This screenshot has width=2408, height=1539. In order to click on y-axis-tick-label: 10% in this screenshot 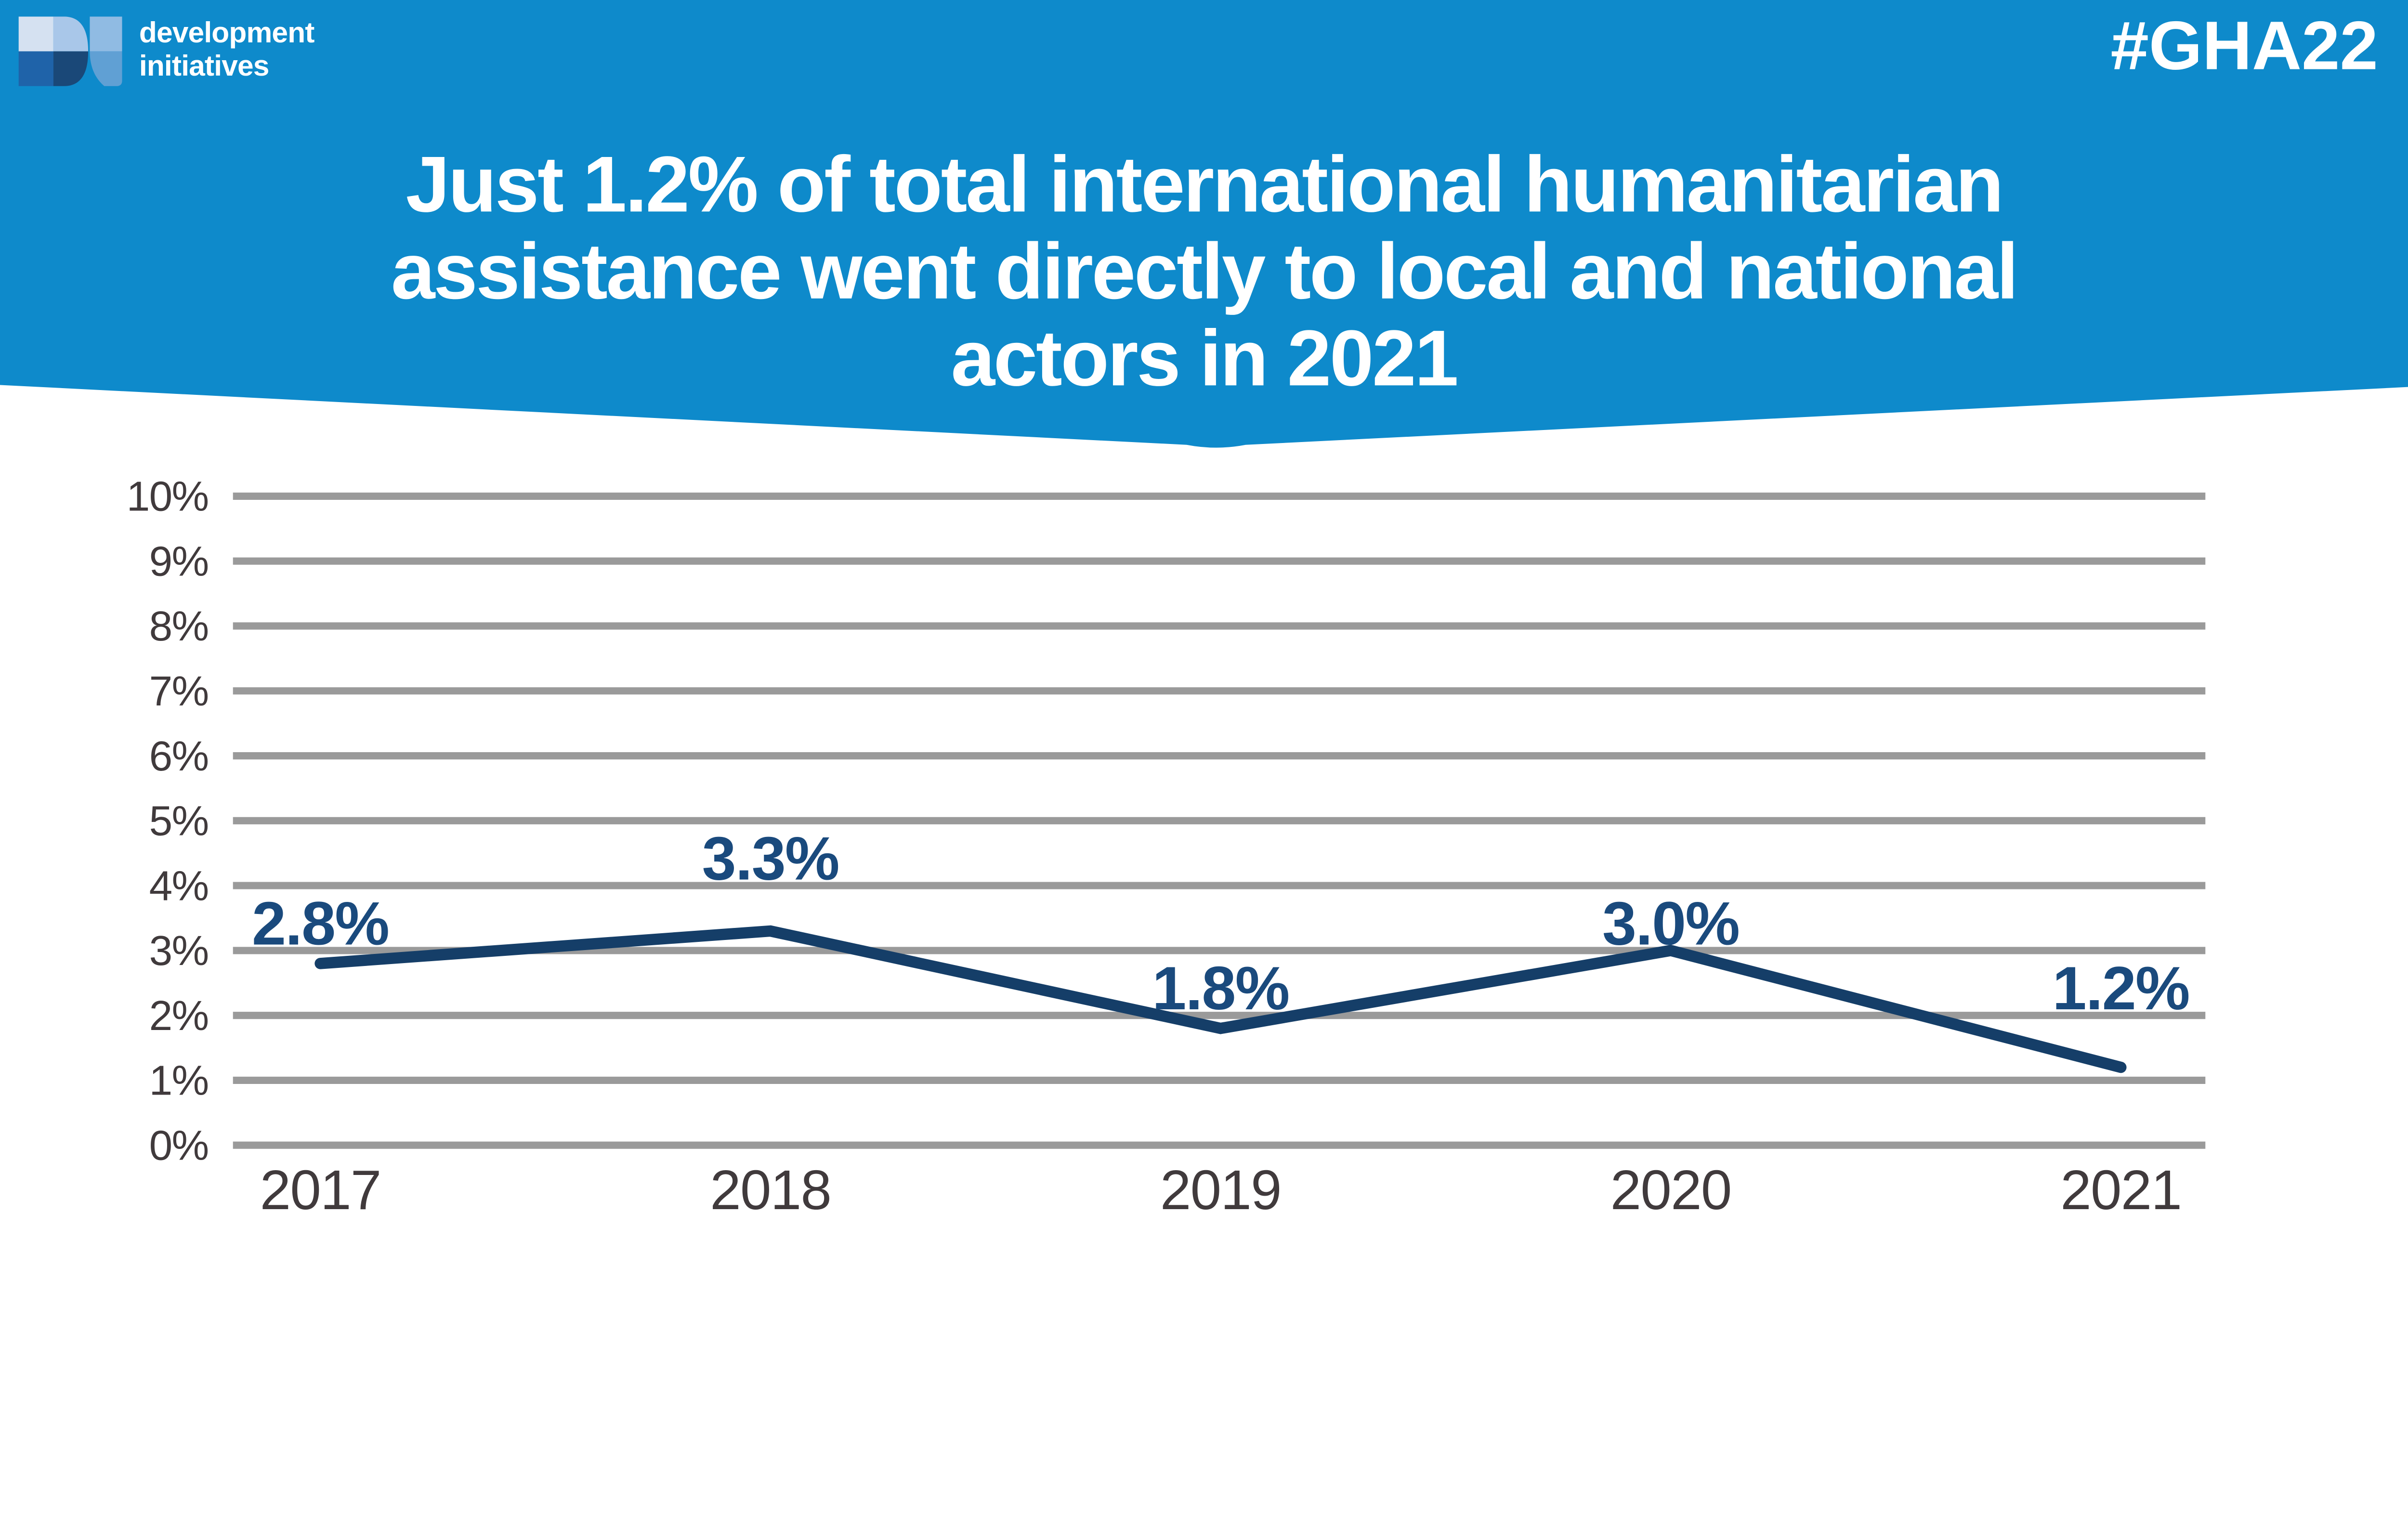, I will do `click(168, 497)`.